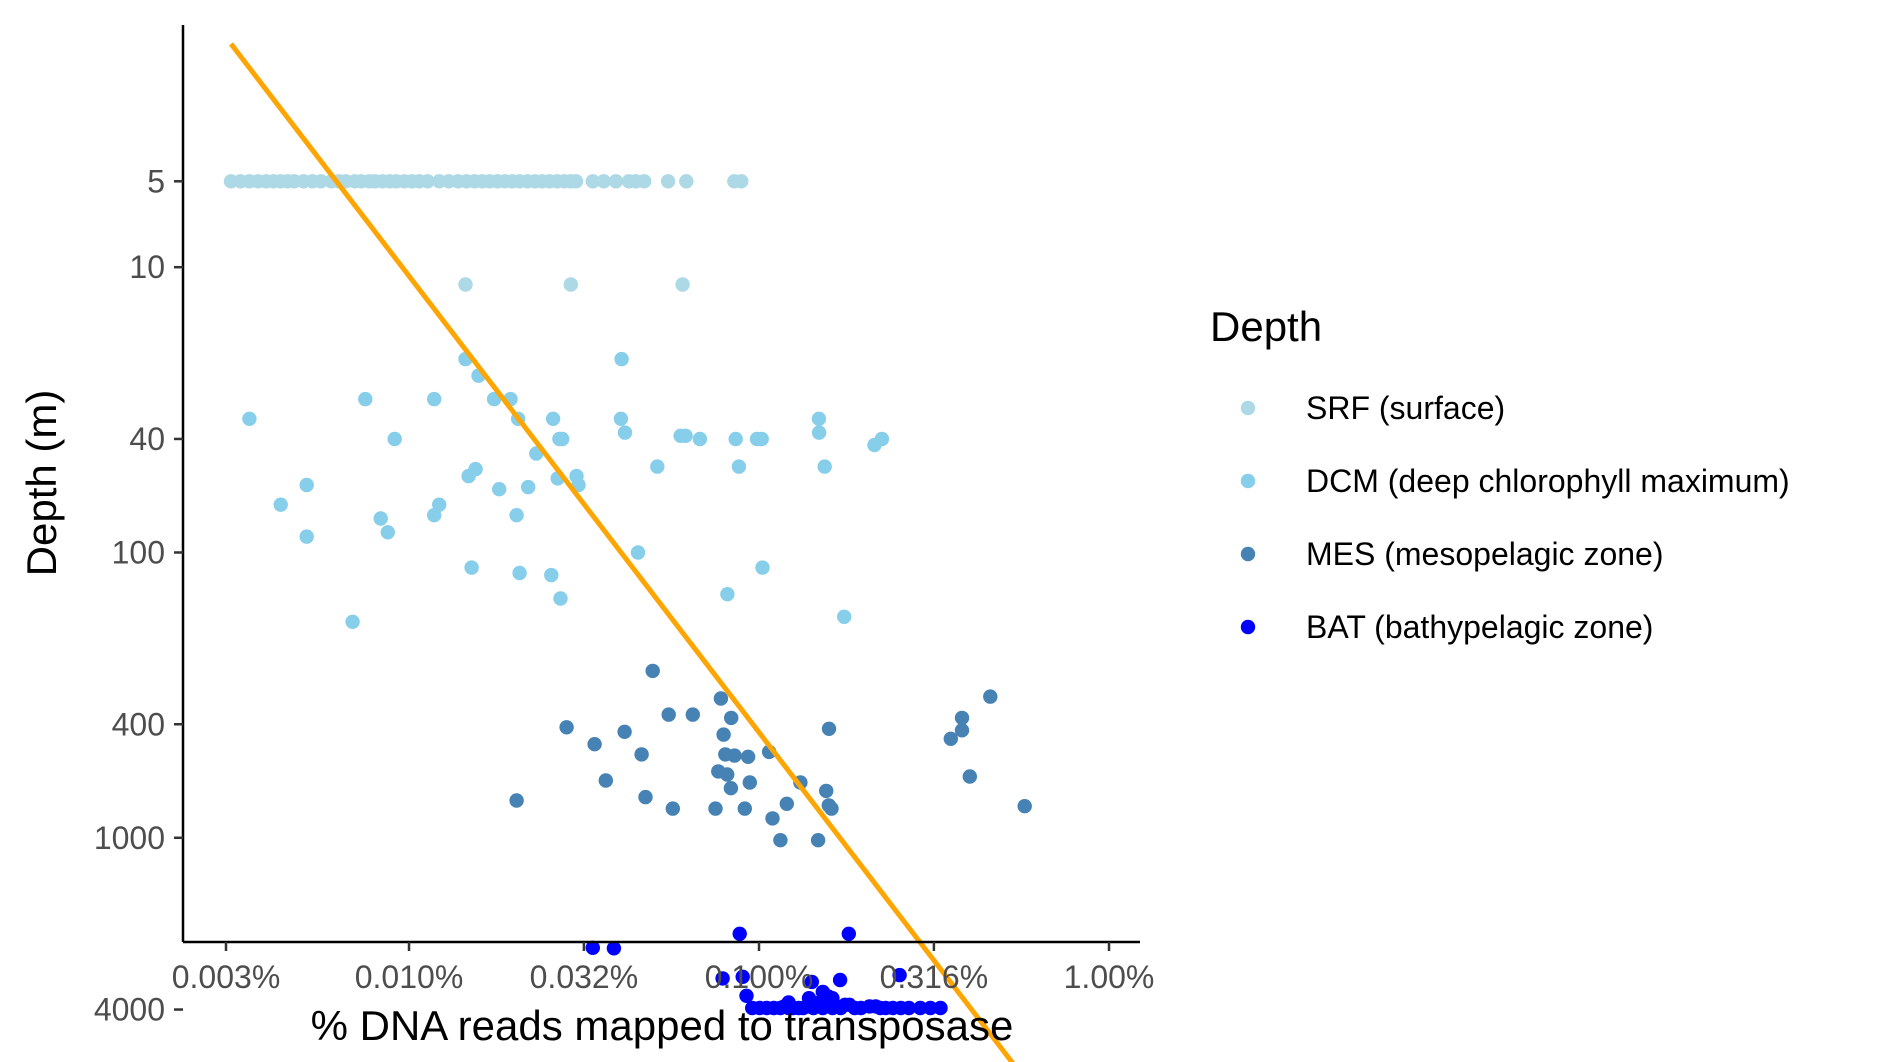  What do you see at coordinates (138, 724) in the screenshot?
I see `y-tick-label: 400` at bounding box center [138, 724].